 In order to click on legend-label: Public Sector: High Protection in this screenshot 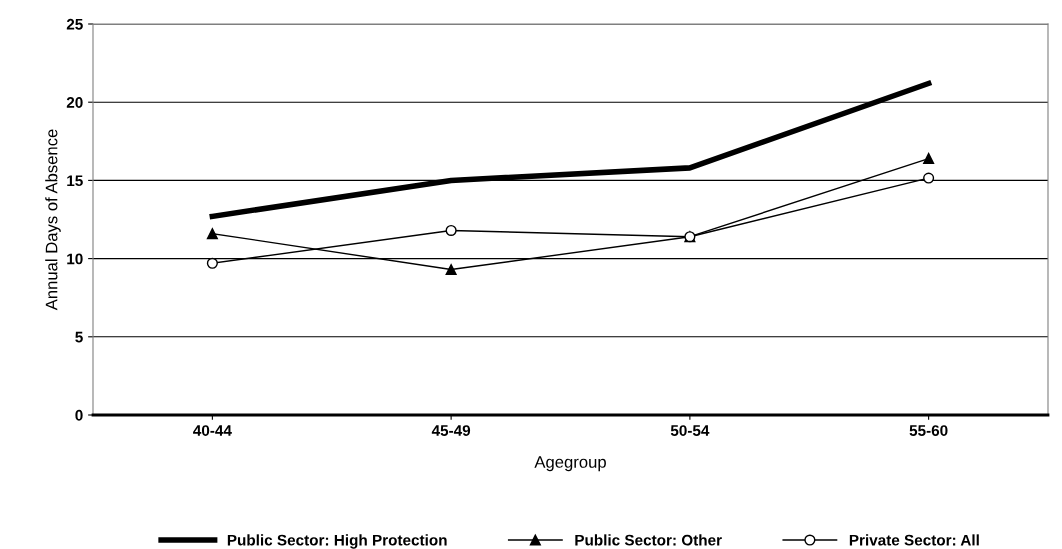, I will do `click(337, 541)`.